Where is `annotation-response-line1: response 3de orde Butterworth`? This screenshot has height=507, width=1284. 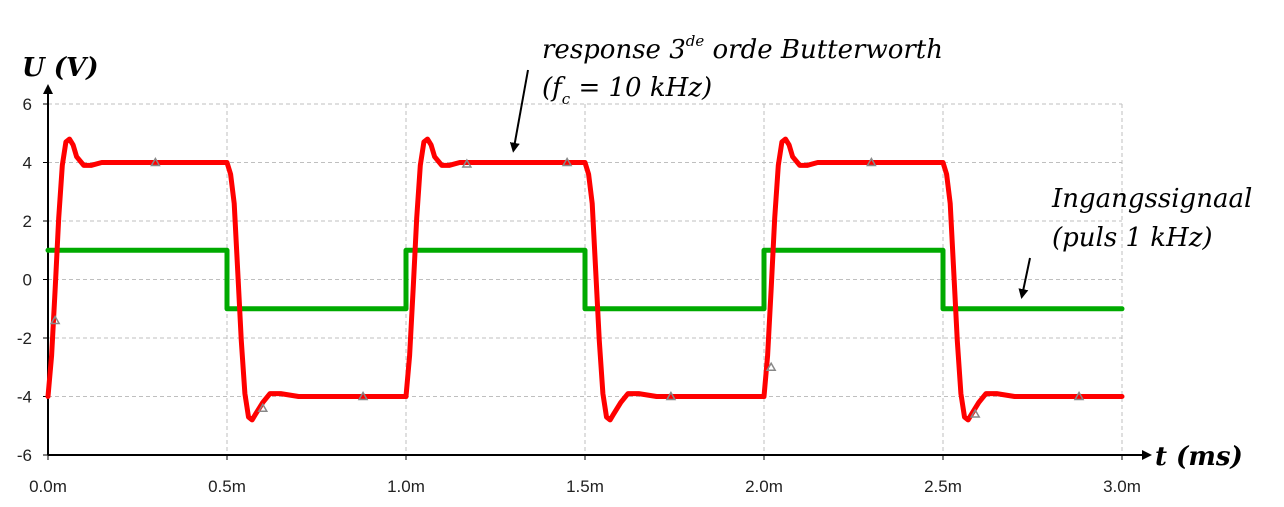
annotation-response-line1: response 3de orde Butterworth is located at coordinates (742, 48).